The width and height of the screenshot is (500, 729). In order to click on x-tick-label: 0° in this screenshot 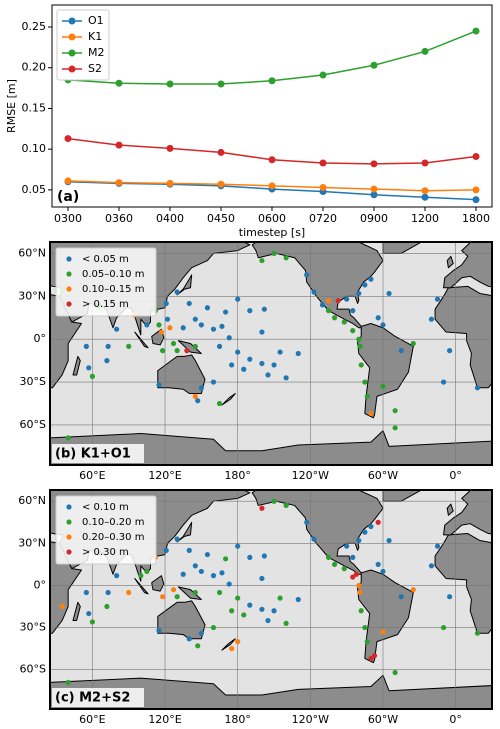, I will do `click(455, 719)`.